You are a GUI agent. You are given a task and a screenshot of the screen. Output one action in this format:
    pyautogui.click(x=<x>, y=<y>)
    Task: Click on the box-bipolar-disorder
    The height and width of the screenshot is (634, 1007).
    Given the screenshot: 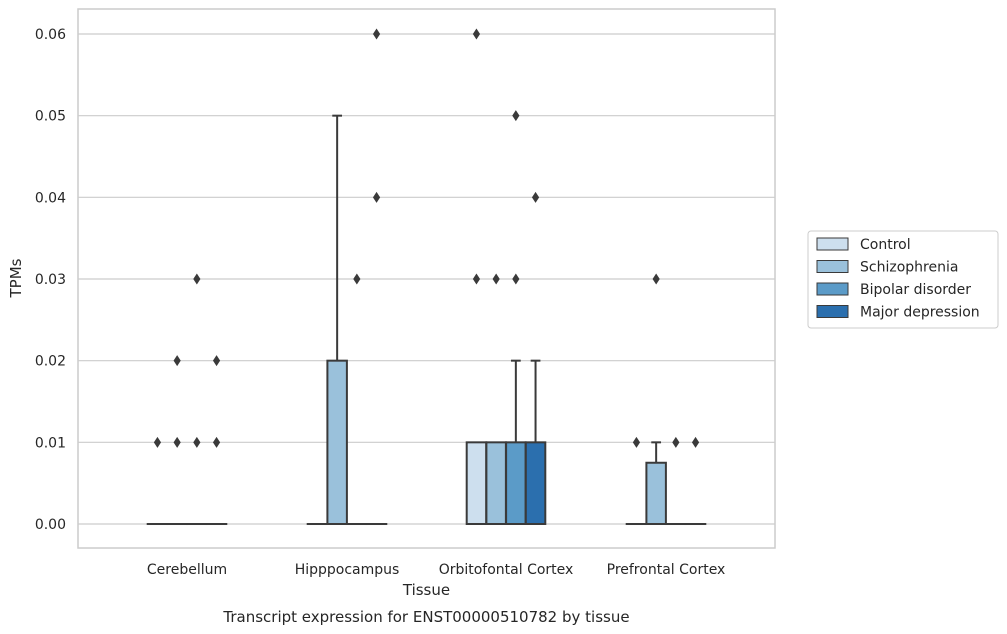 What is the action you would take?
    pyautogui.click(x=516, y=483)
    